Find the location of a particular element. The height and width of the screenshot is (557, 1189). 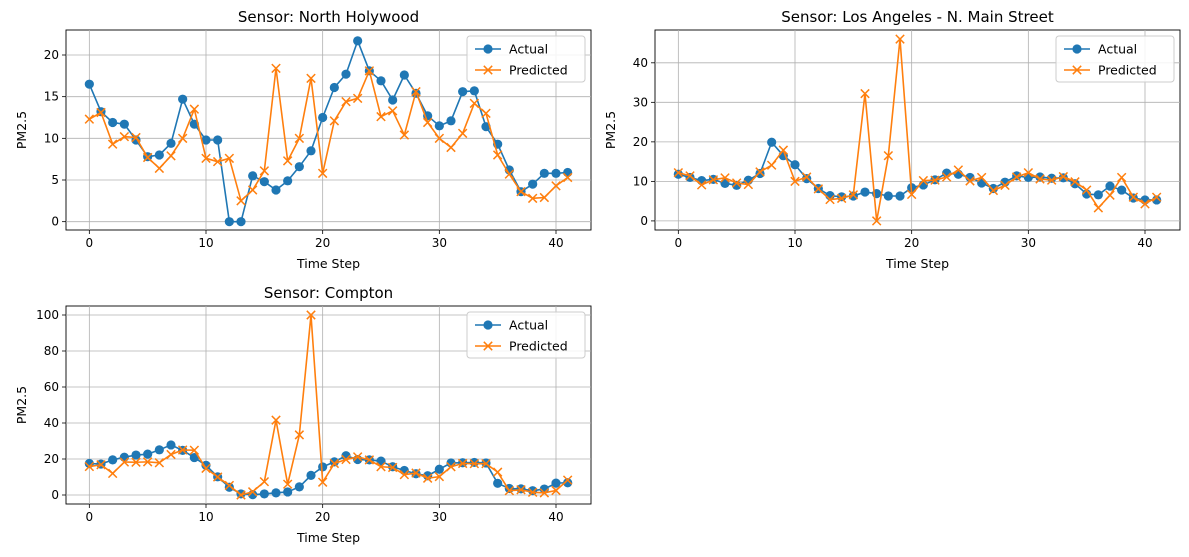

legend-predicted-marker is located at coordinates (488, 346).